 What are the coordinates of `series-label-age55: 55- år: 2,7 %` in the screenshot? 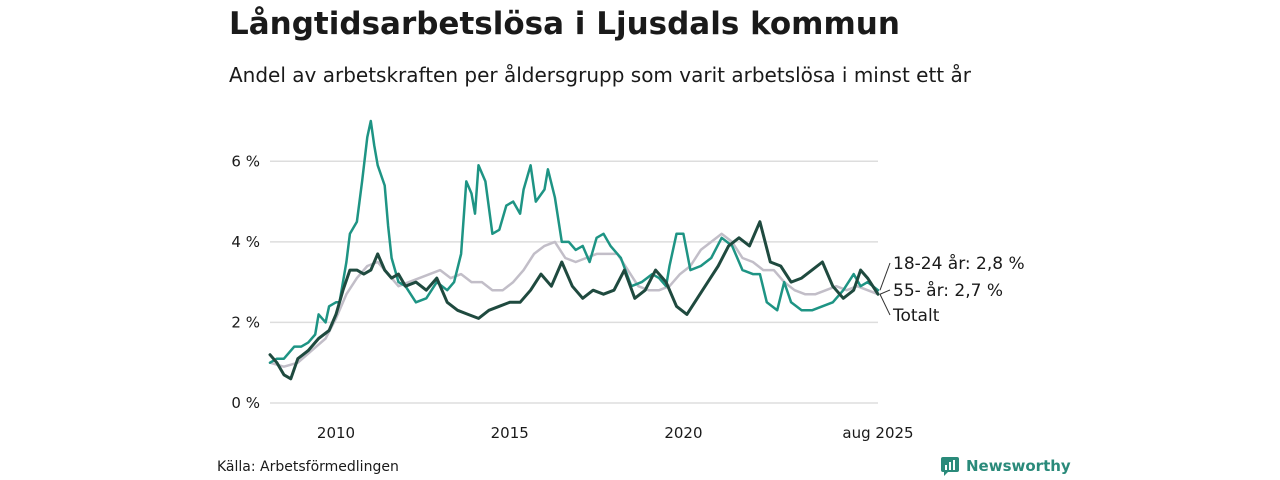 It's located at (948, 290).